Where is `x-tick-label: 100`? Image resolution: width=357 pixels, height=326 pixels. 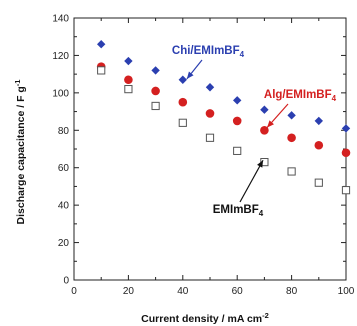
x-tick-label: 100 is located at coordinates (346, 291).